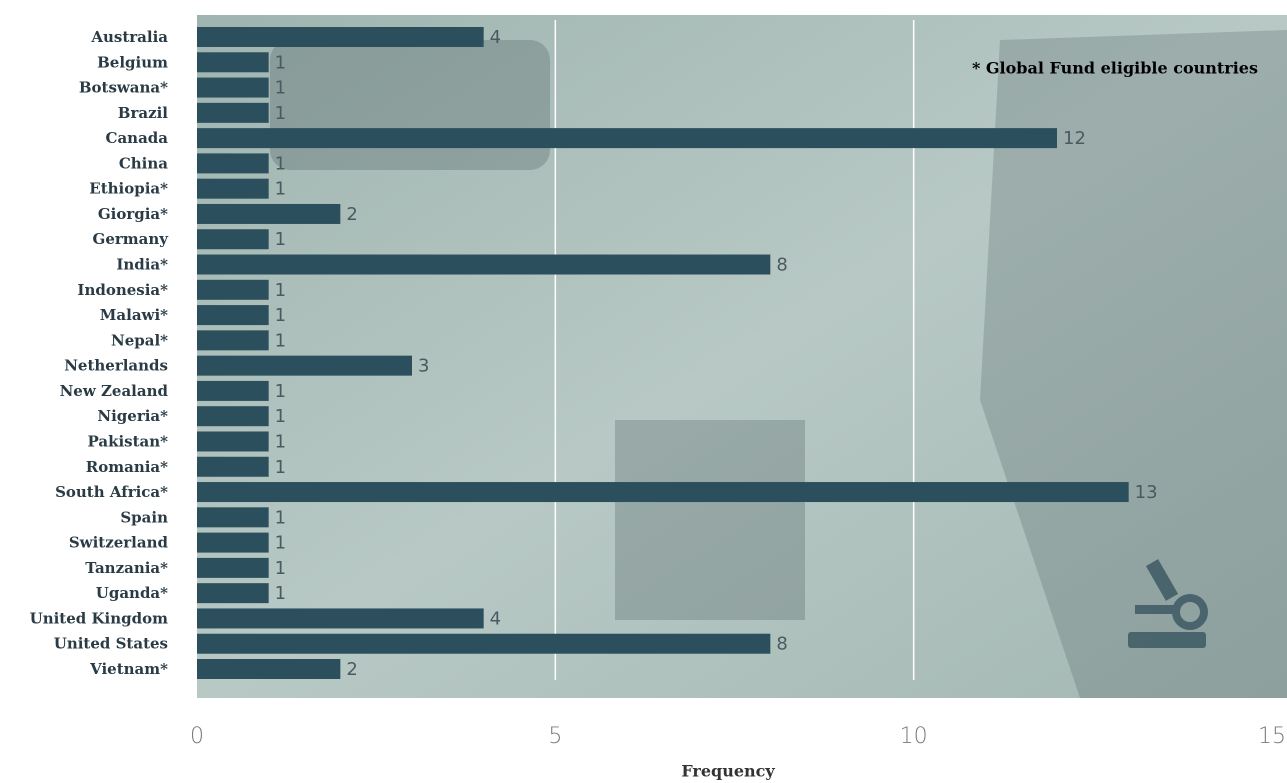  I want to click on value-label: 12, so click(1074, 138).